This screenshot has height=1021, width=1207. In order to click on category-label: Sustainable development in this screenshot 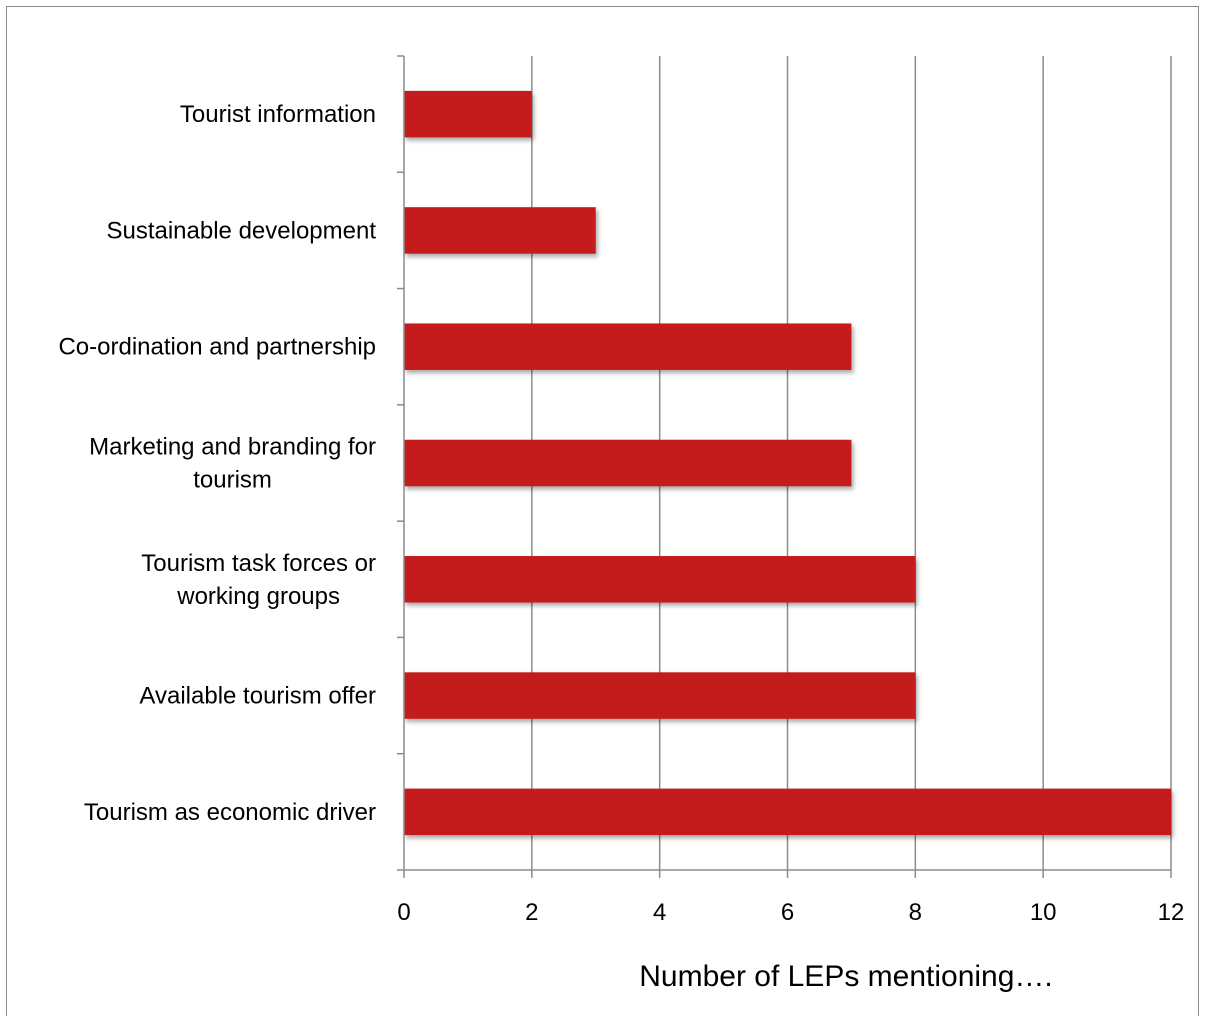, I will do `click(241, 230)`.